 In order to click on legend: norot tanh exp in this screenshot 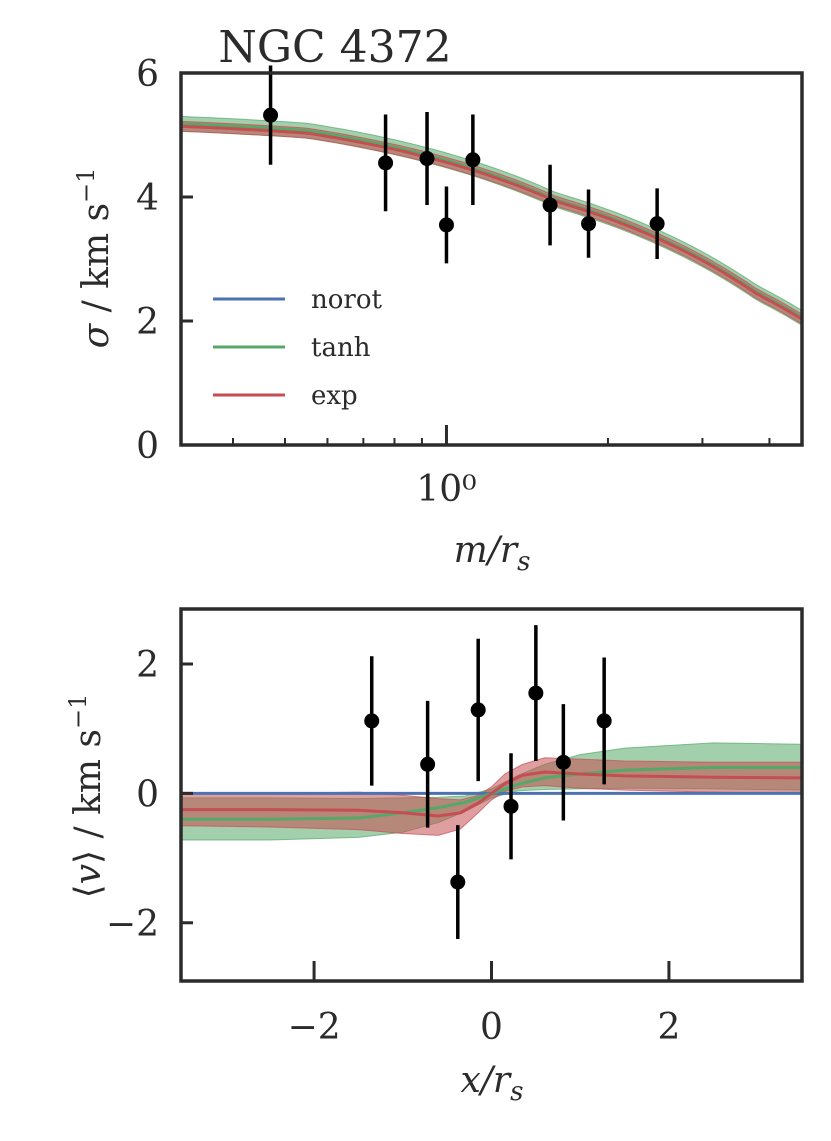, I will do `click(297, 348)`.